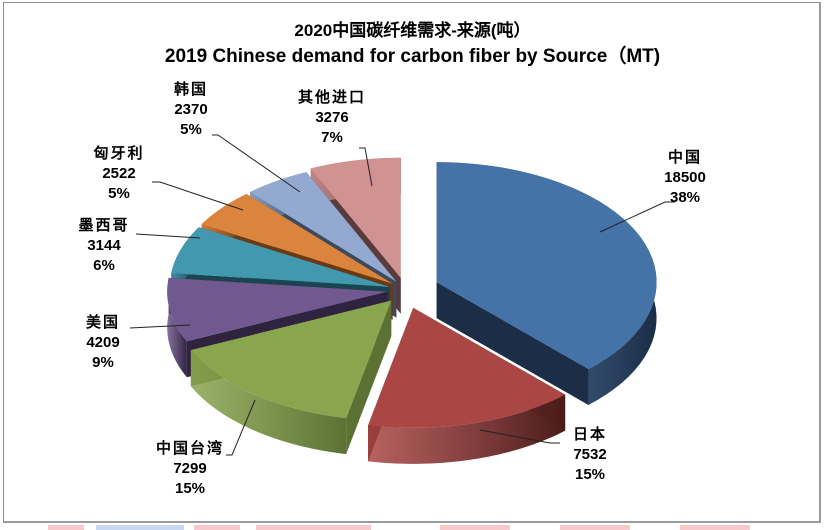  I want to click on data-label-japan: 日本 7532 15%, so click(589, 454).